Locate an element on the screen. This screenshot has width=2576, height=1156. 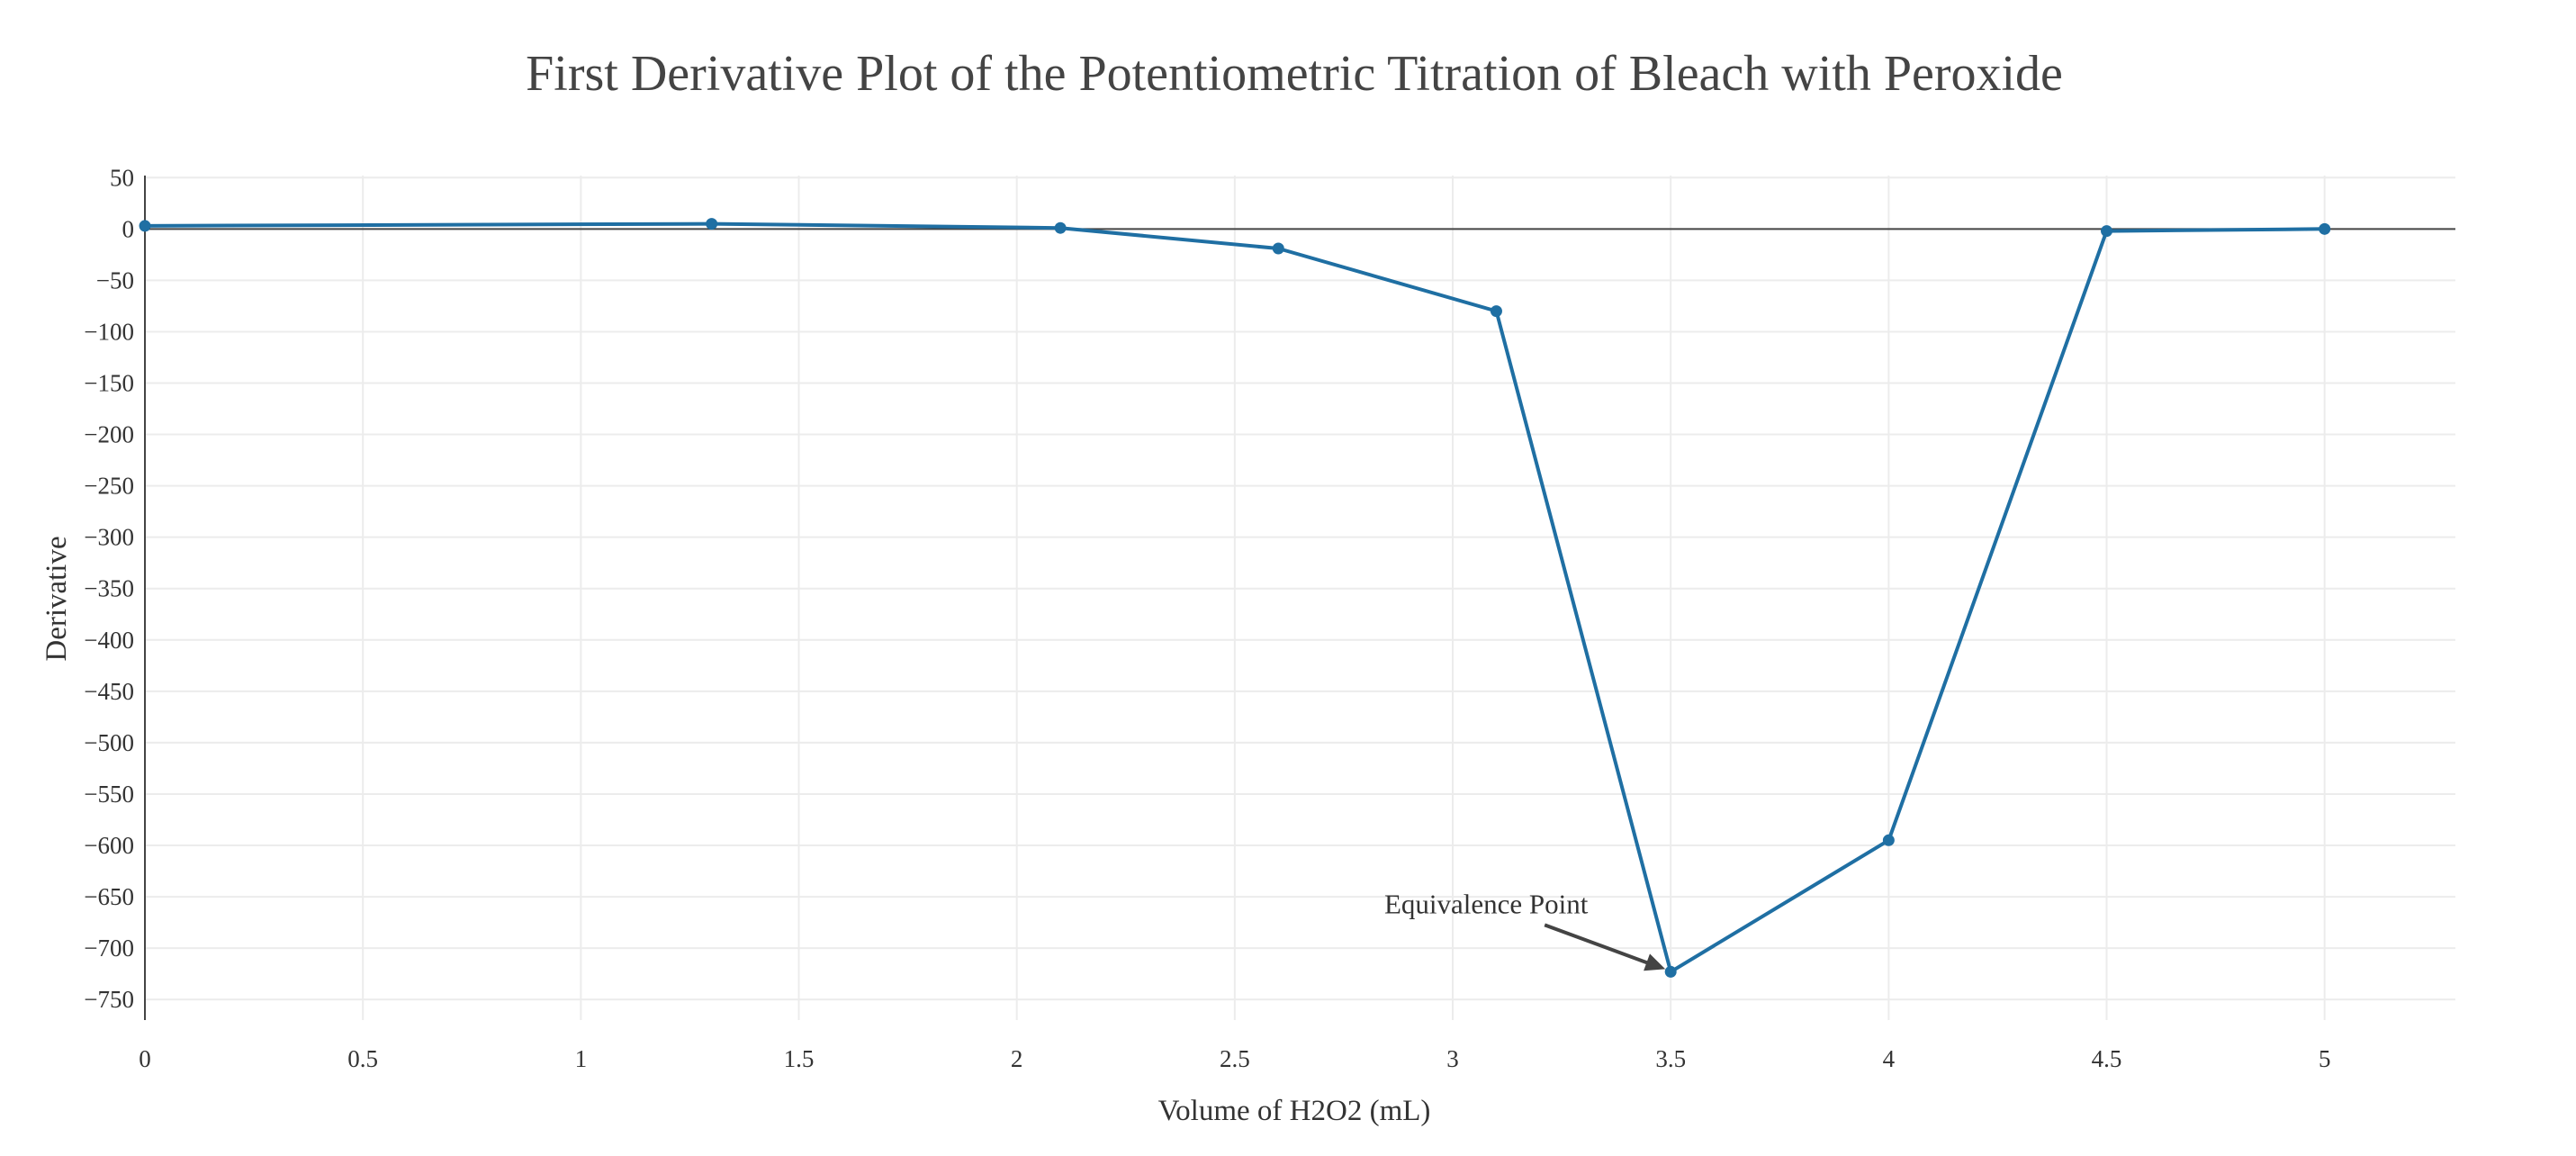
x-tick-label: 4 is located at coordinates (1889, 1058).